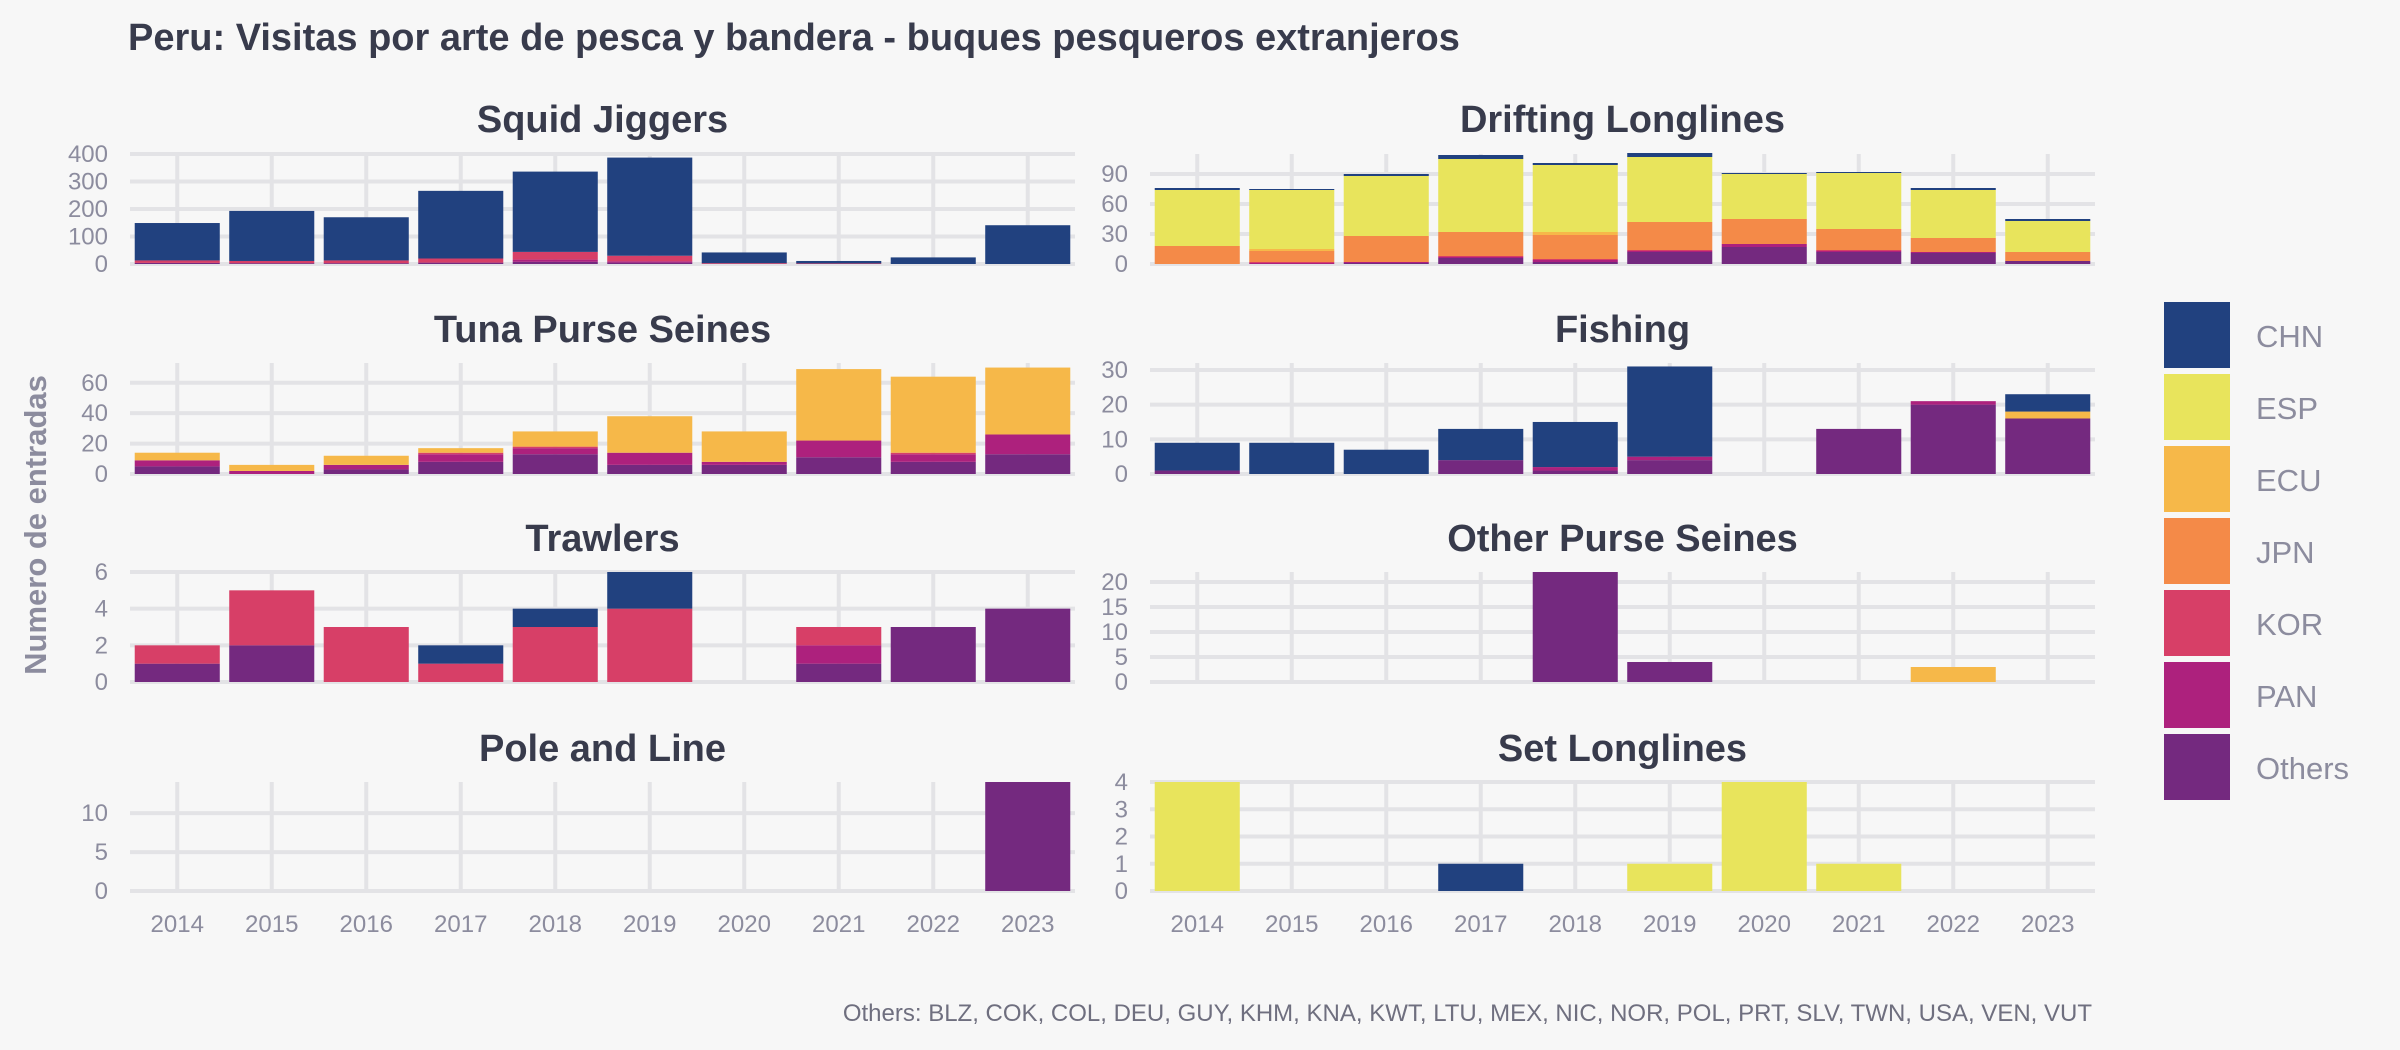  What do you see at coordinates (272, 663) in the screenshot?
I see `bar-trawlers-2015-others` at bounding box center [272, 663].